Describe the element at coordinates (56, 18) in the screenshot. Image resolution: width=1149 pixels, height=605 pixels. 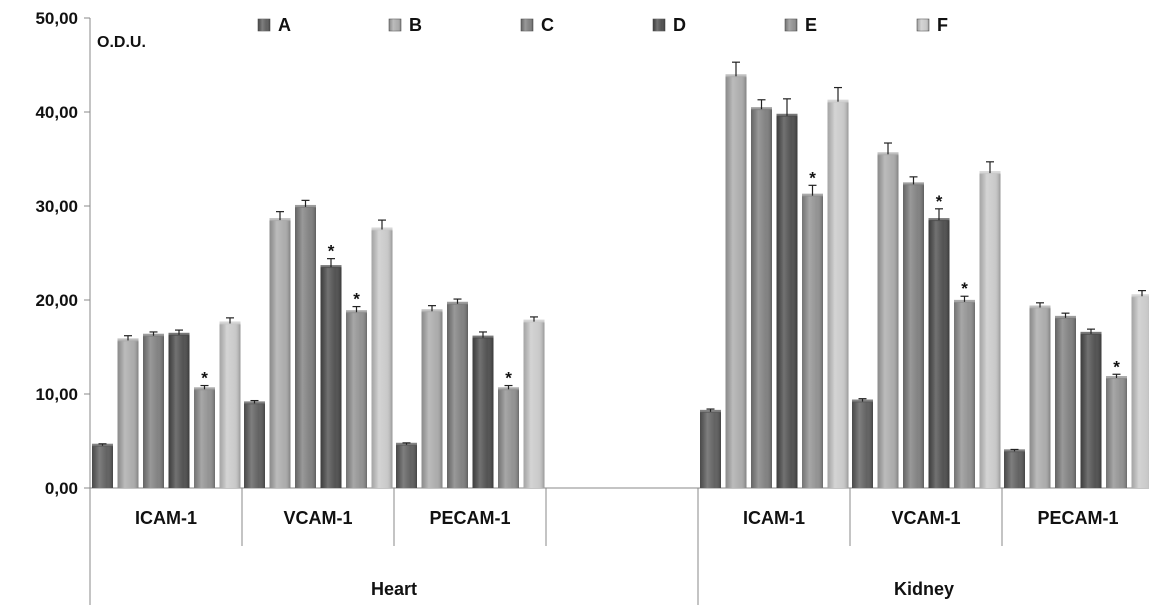
I see `y-tick-label: 50,00` at that location.